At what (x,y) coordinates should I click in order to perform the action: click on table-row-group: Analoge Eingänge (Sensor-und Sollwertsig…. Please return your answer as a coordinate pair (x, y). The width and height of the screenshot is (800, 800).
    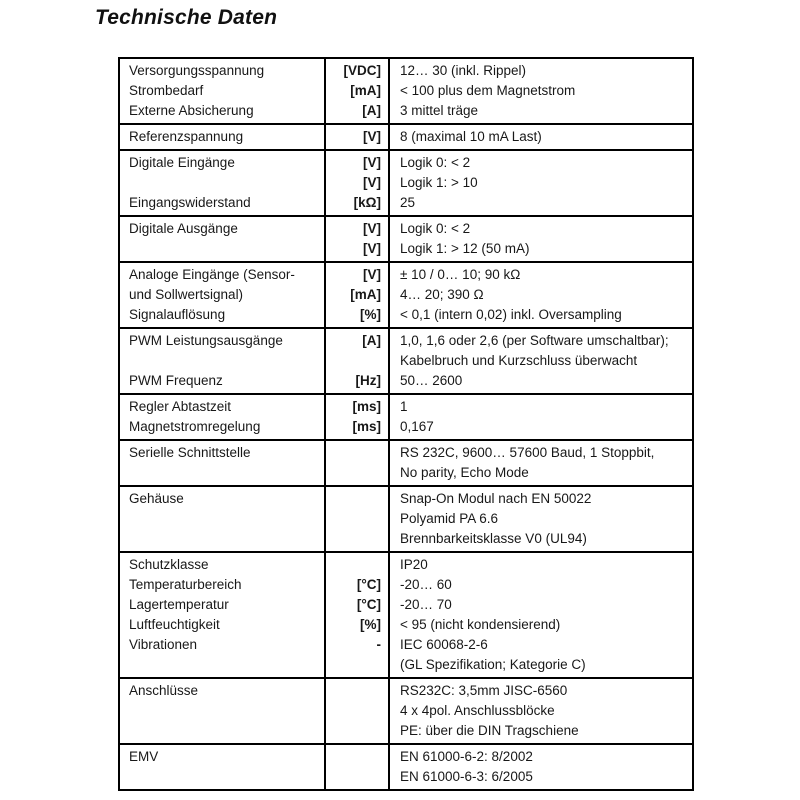
    Looking at the image, I should click on (406, 296).